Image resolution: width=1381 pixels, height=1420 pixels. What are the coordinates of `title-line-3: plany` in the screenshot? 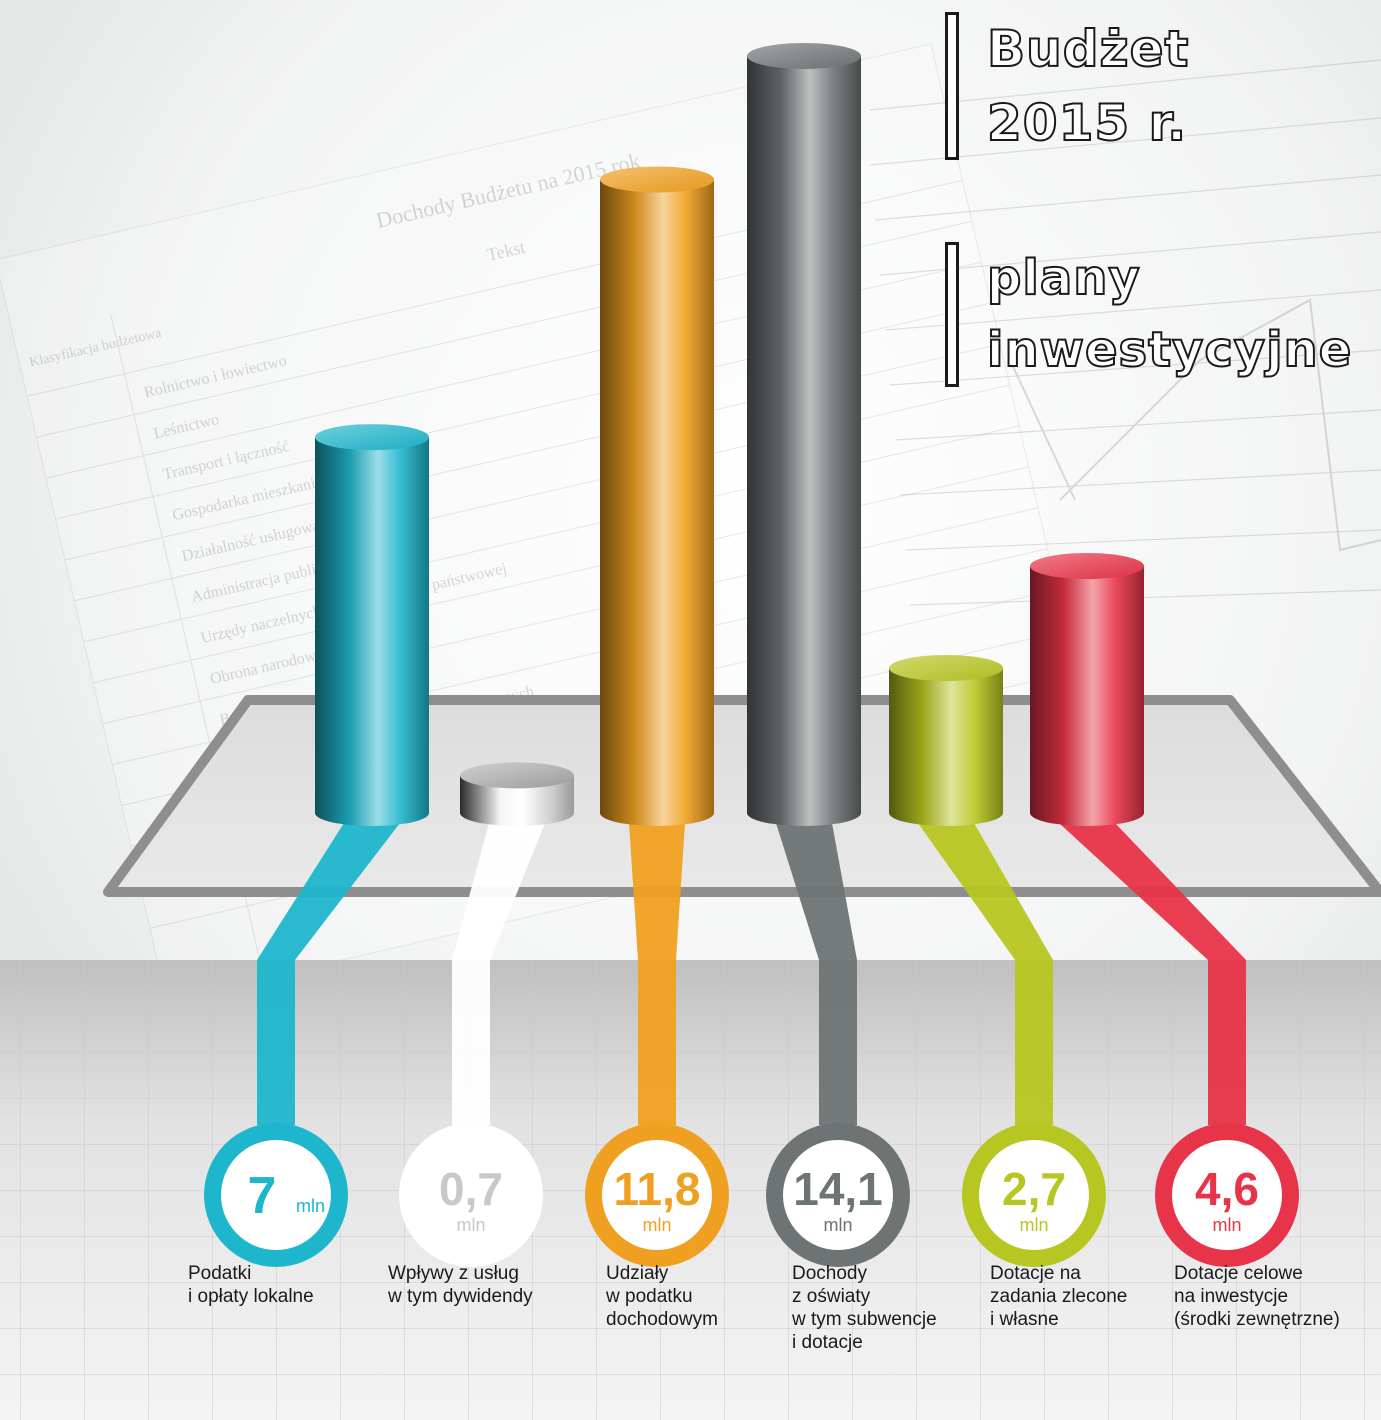 It's located at (1063, 278).